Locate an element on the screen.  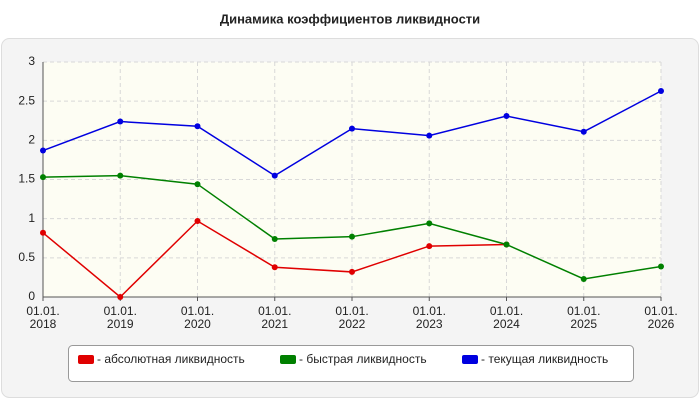
y-tick-label: 1 is located at coordinates (31, 218).